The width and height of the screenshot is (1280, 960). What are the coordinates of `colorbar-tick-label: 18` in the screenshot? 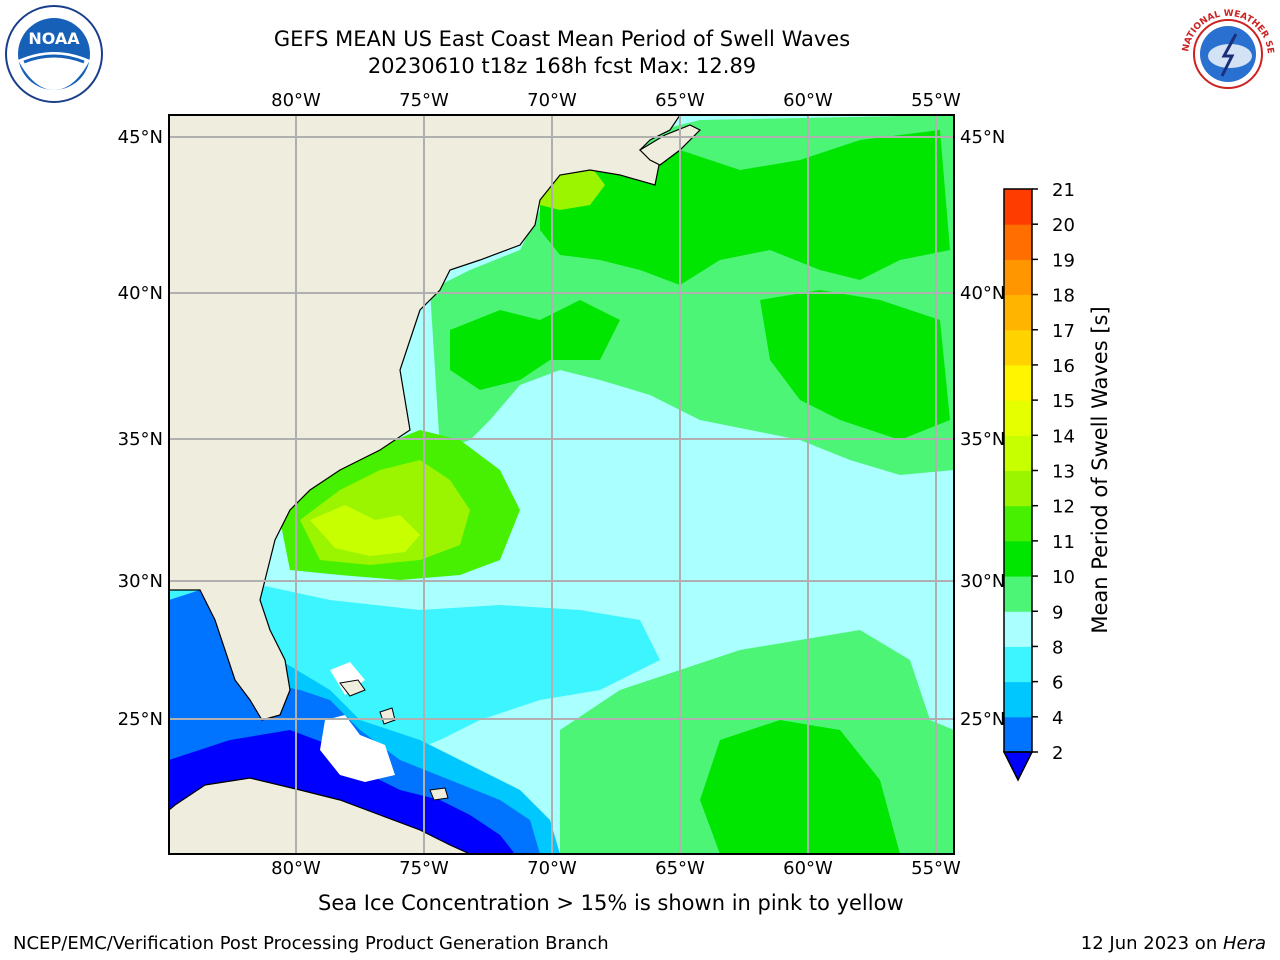 It's located at (1063, 296).